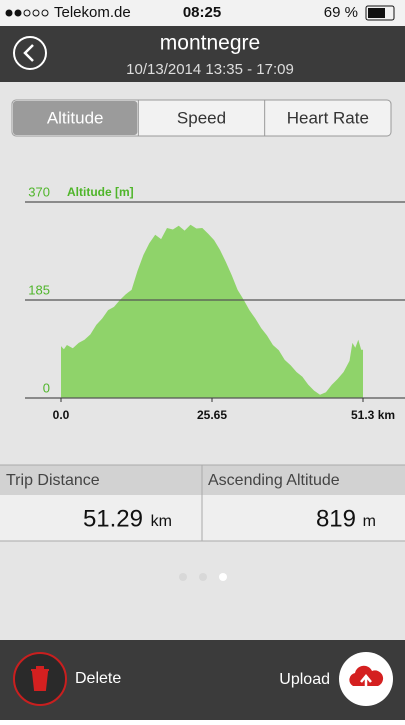  What do you see at coordinates (98, 678) in the screenshot?
I see `delete-label: Delete` at bounding box center [98, 678].